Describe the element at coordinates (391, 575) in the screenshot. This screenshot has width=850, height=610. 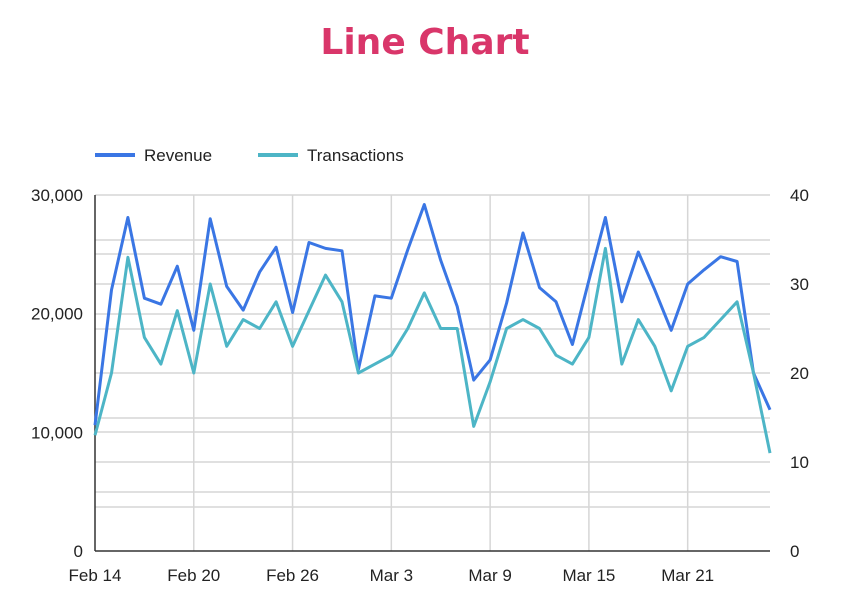
I see `x-tick-label: Mar 3` at that location.